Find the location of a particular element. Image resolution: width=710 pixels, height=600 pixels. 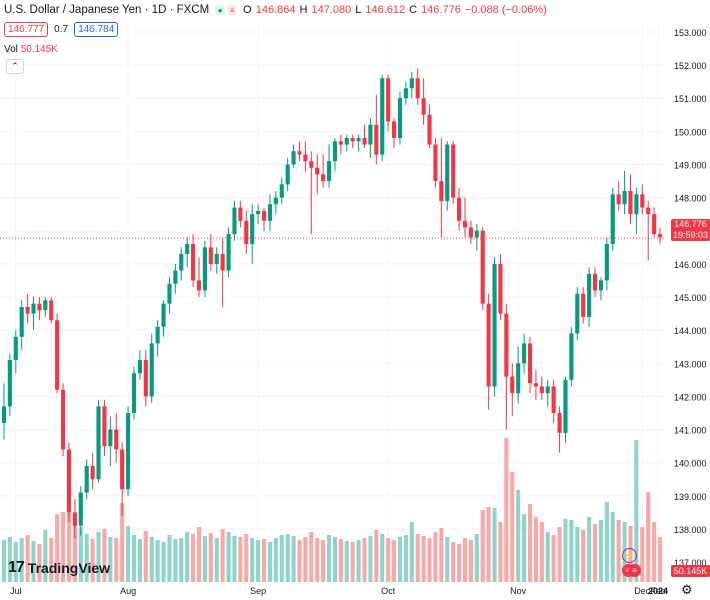

y-tick-label: 151.000 is located at coordinates (690, 99).